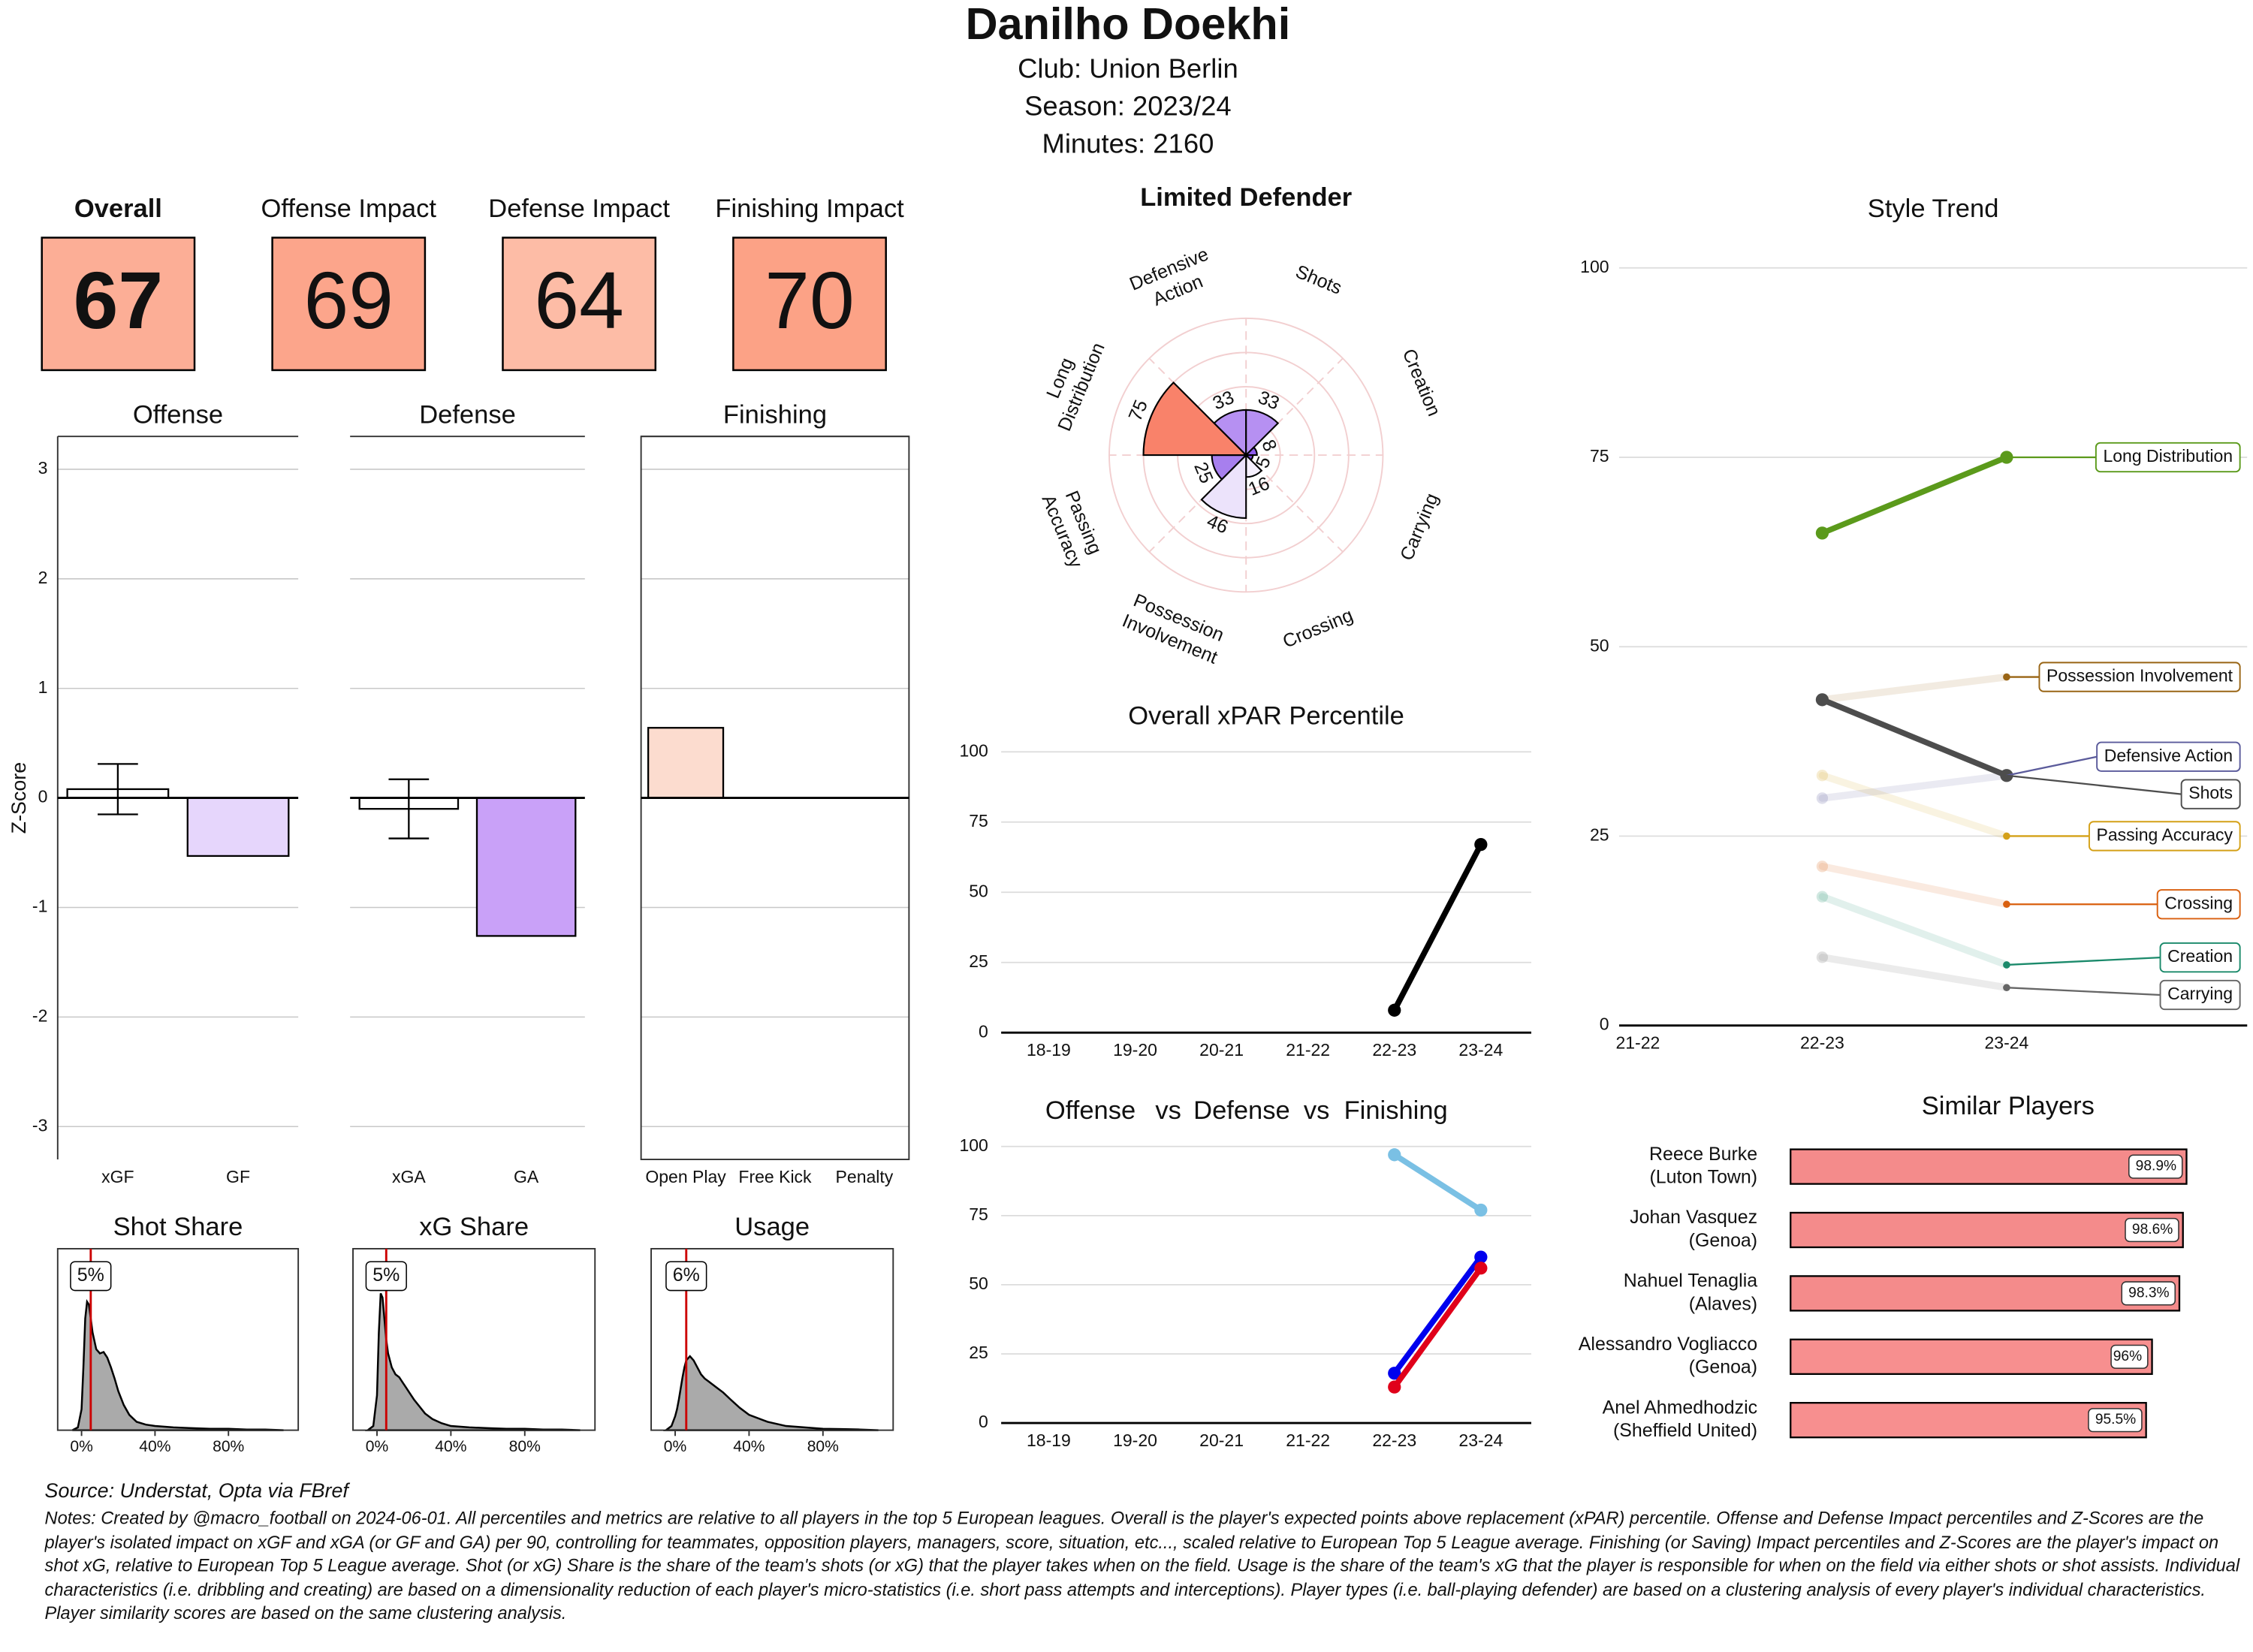 The image size is (2253, 1652). I want to click on value-label: 98.3%, so click(2148, 1293).